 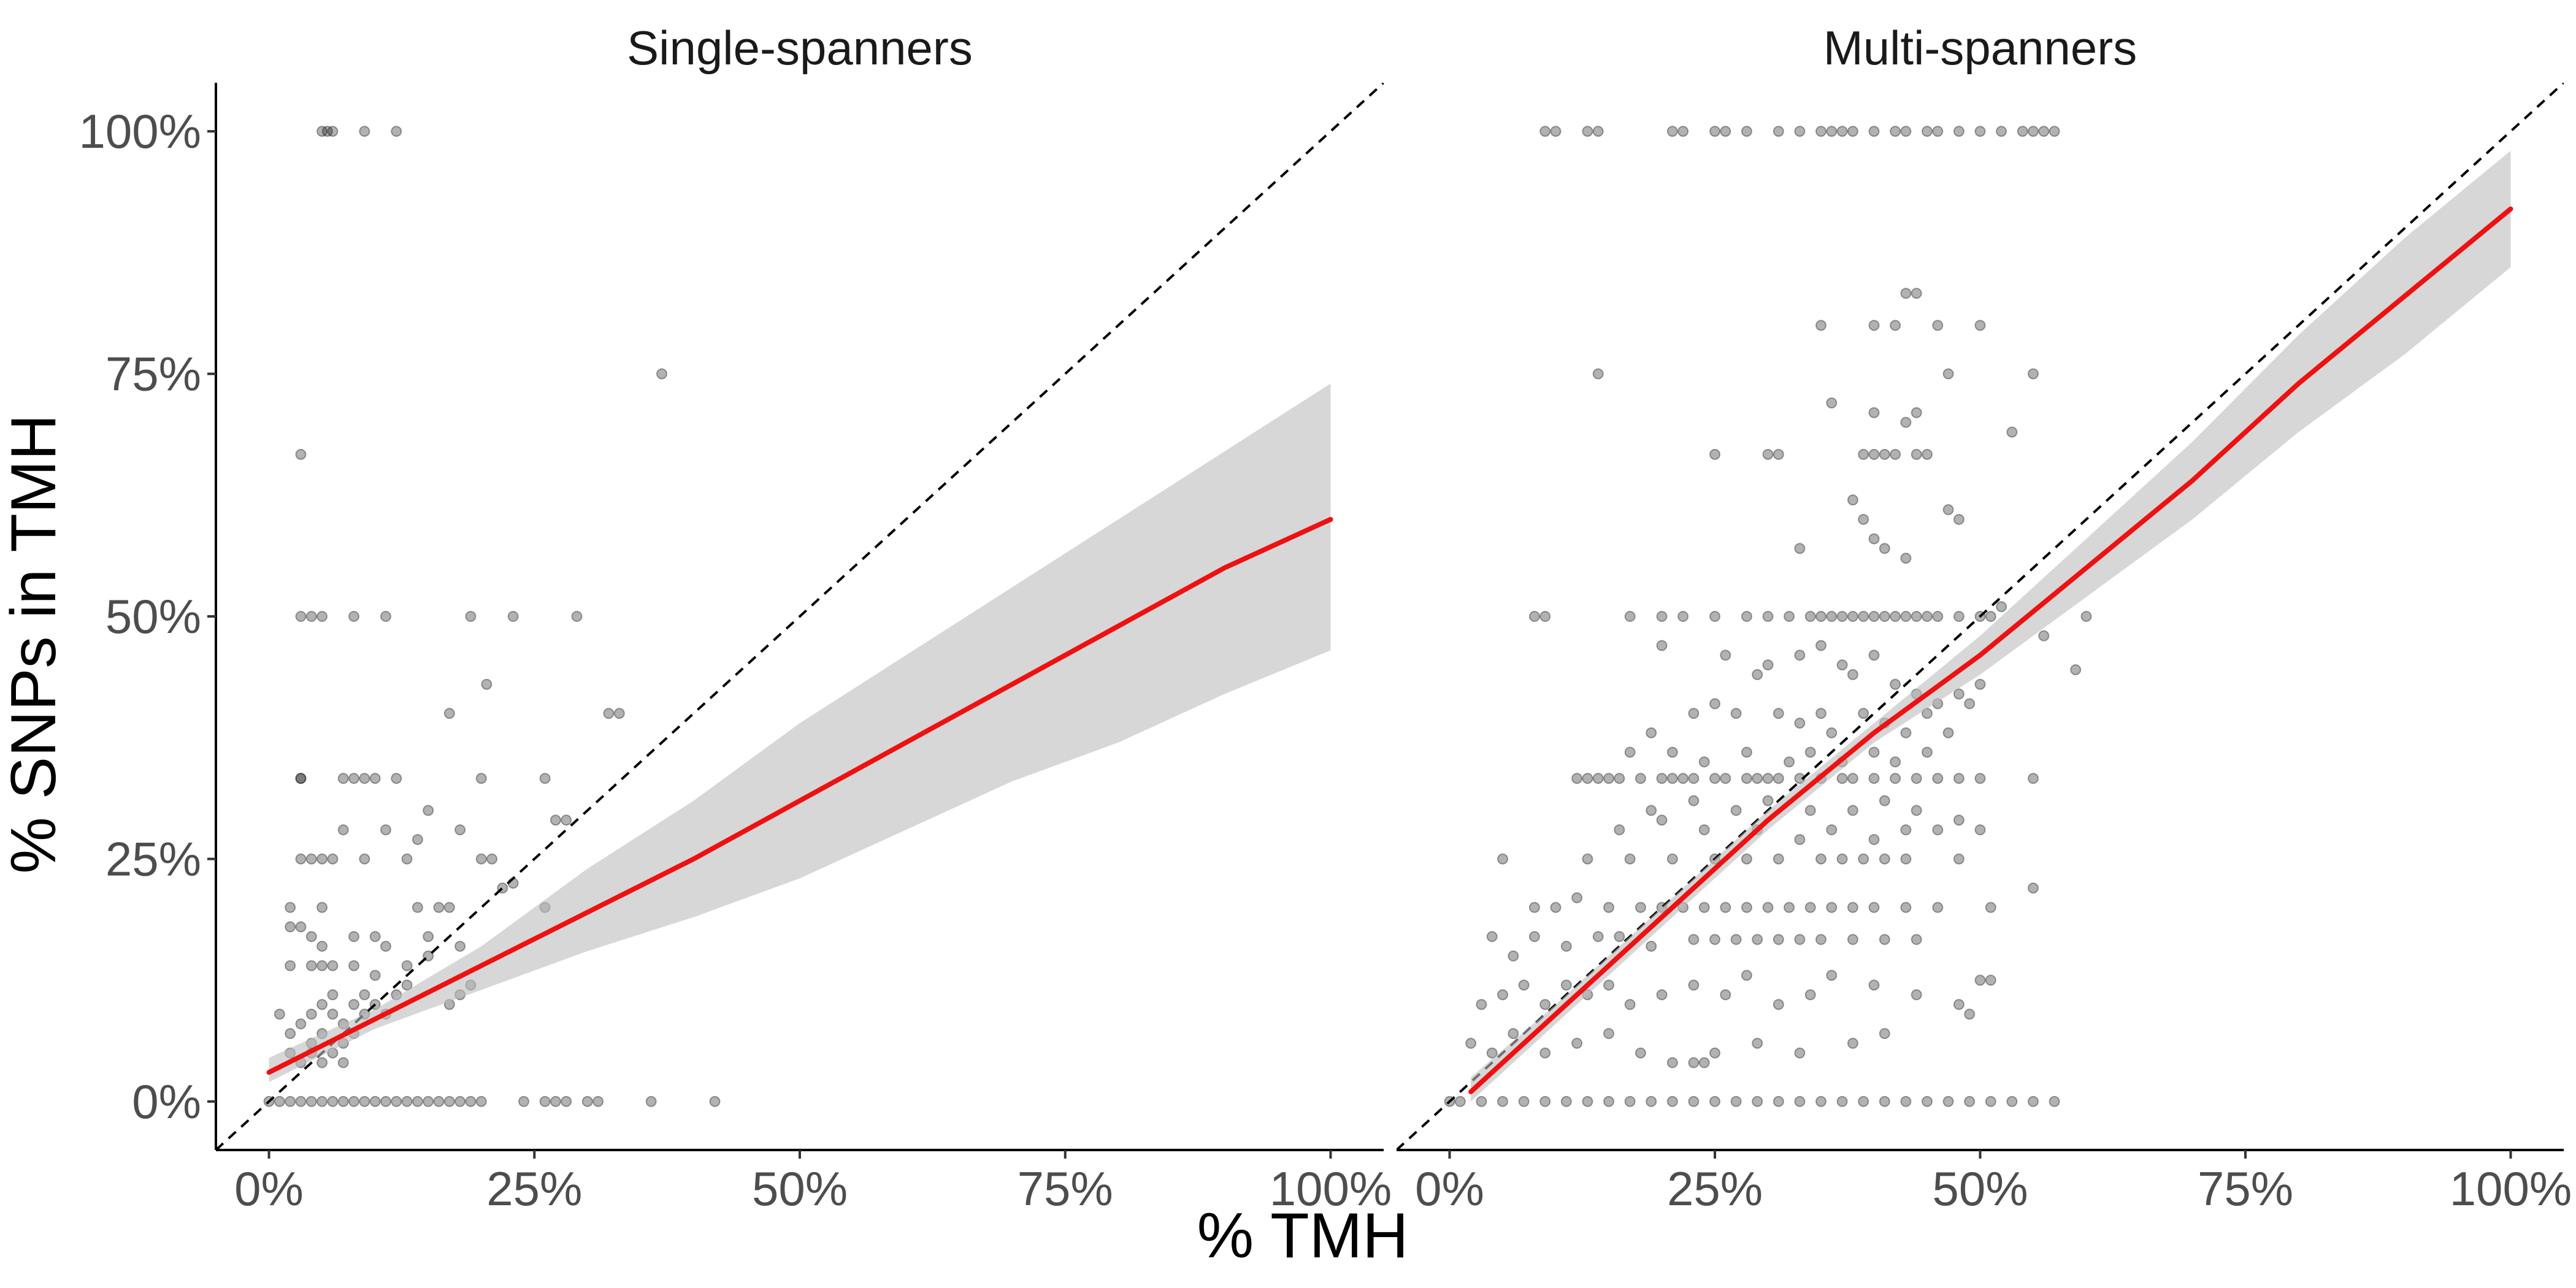 I want to click on x-tick-label: 75%, so click(x=1065, y=1189).